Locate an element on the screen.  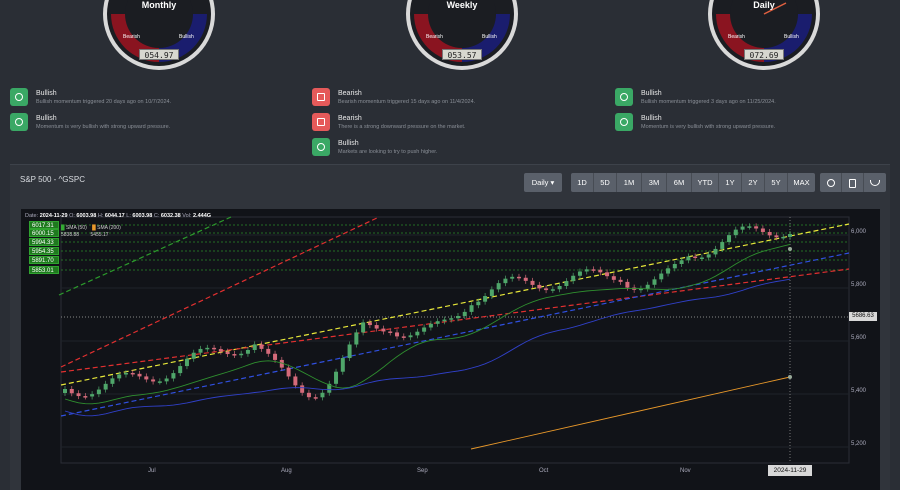
weekly-gauge: Weekly Bearish Bullish 053.57 is located at coordinates (462, 37).